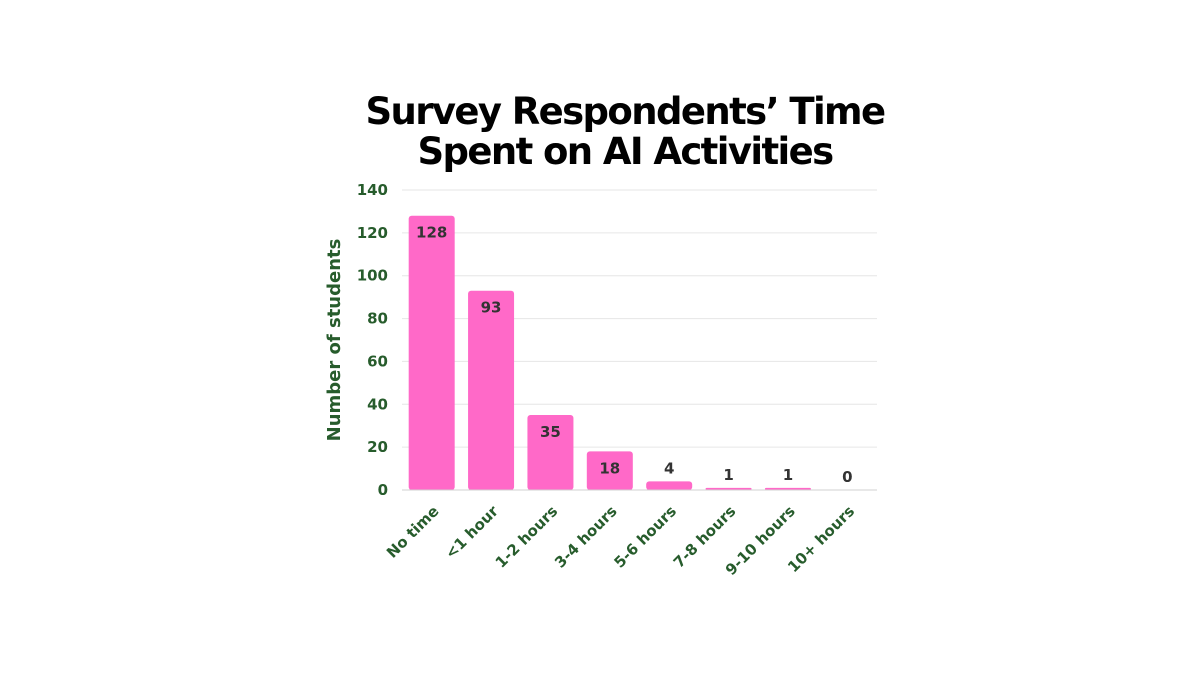  I want to click on chart-title-line-1: Survey Respondents’ Time, so click(625, 111).